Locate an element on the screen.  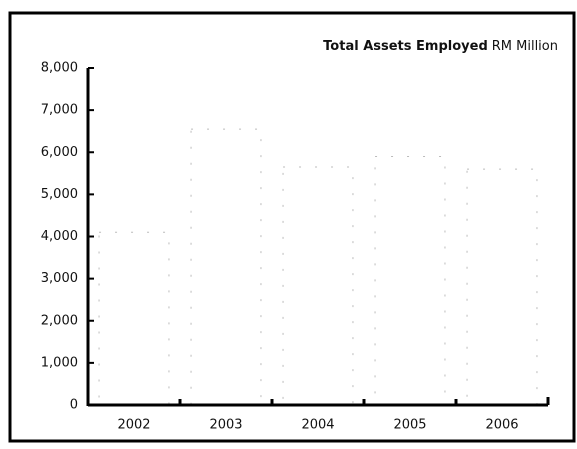
chart-title-group: Total Assets Employed RM Million is located at coordinates (440, 46).